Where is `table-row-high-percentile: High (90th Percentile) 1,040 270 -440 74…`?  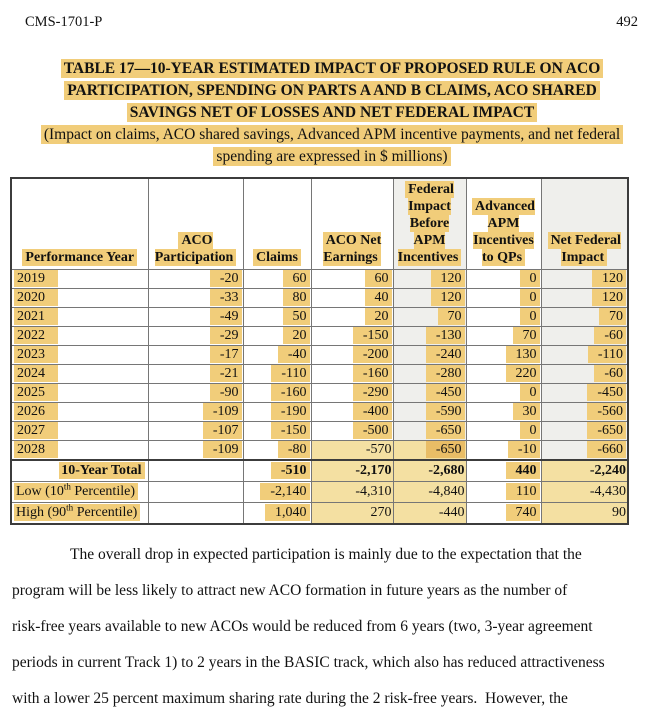
table-row-high-percentile: High (90th Percentile) 1,040 270 -440 74… is located at coordinates (319, 513).